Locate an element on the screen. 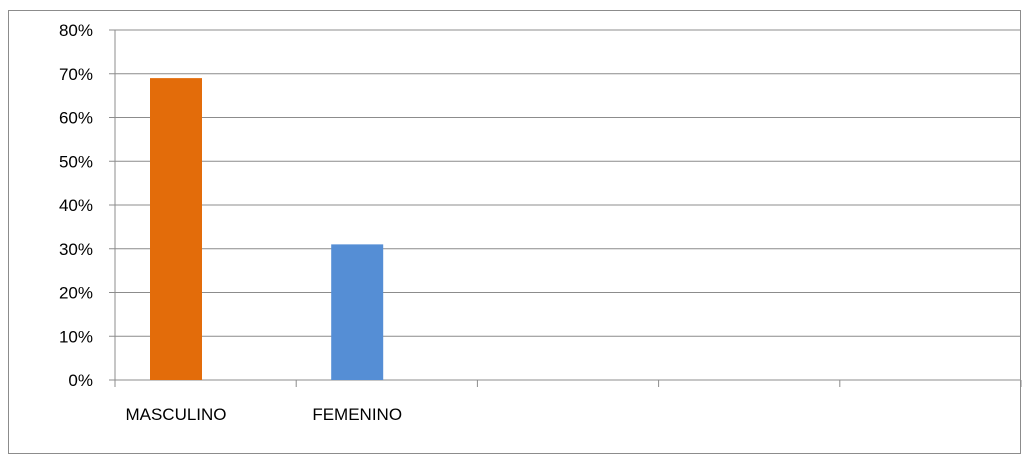 The image size is (1029, 456). y-tick-label: 20% is located at coordinates (76, 293).